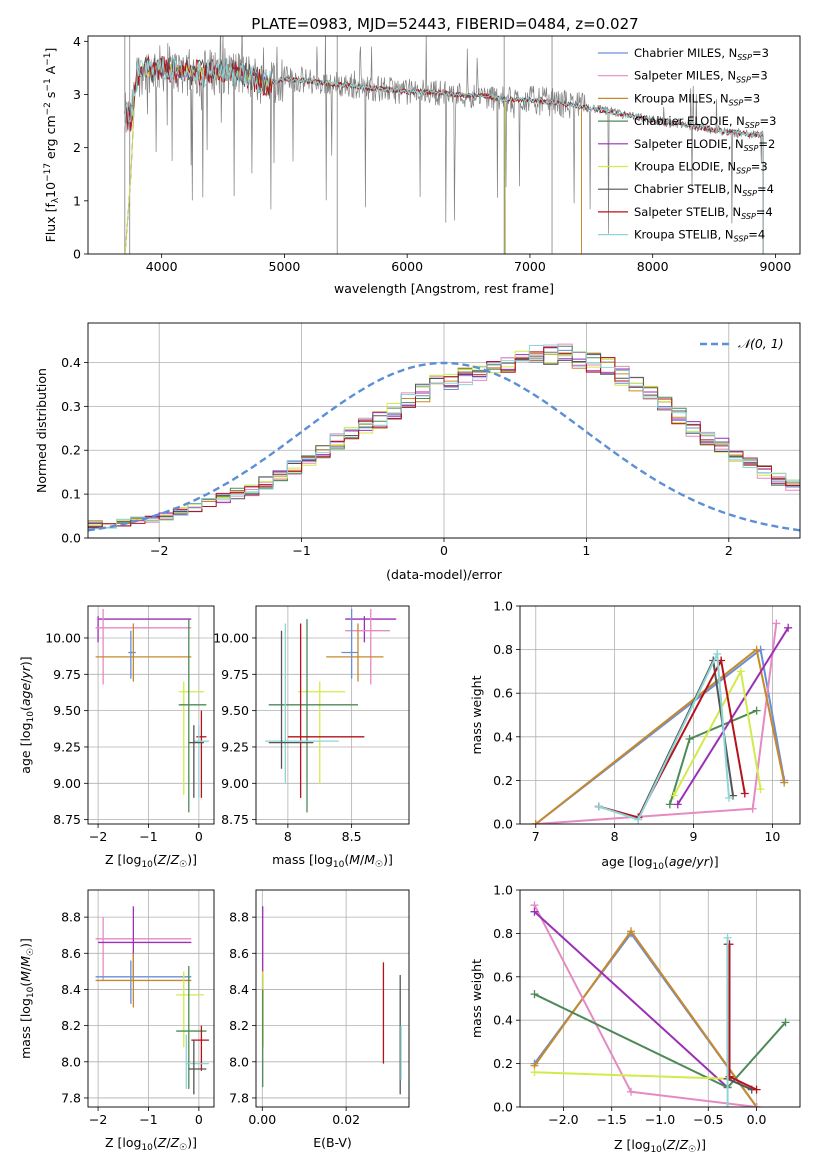 Image resolution: width=819 pixels, height=1170 pixels. What do you see at coordinates (757, 1119) in the screenshot?
I see `x-tick-label: 0.0` at bounding box center [757, 1119].